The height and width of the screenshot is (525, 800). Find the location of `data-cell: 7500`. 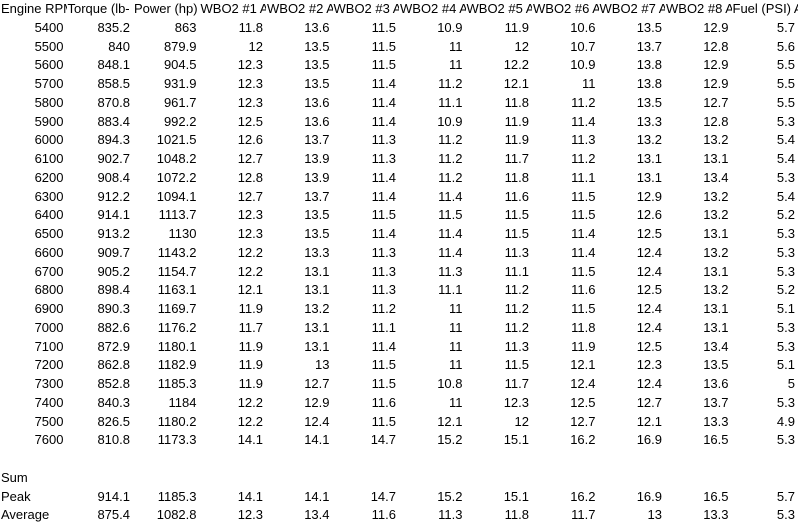

data-cell: 7500 is located at coordinates (49, 421).